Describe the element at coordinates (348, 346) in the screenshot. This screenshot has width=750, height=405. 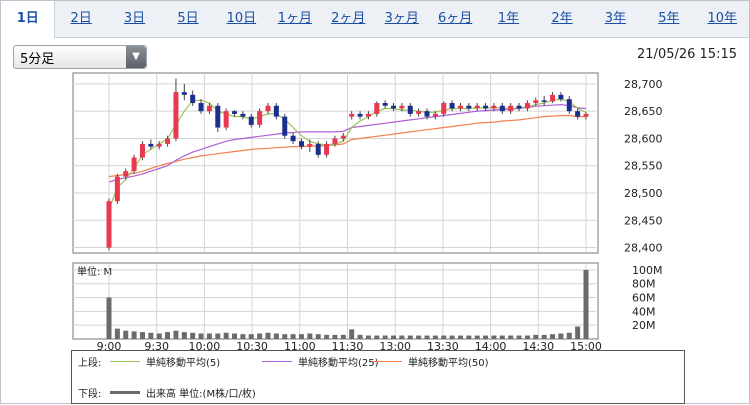
I see `time-tick-label: 11:30` at that location.